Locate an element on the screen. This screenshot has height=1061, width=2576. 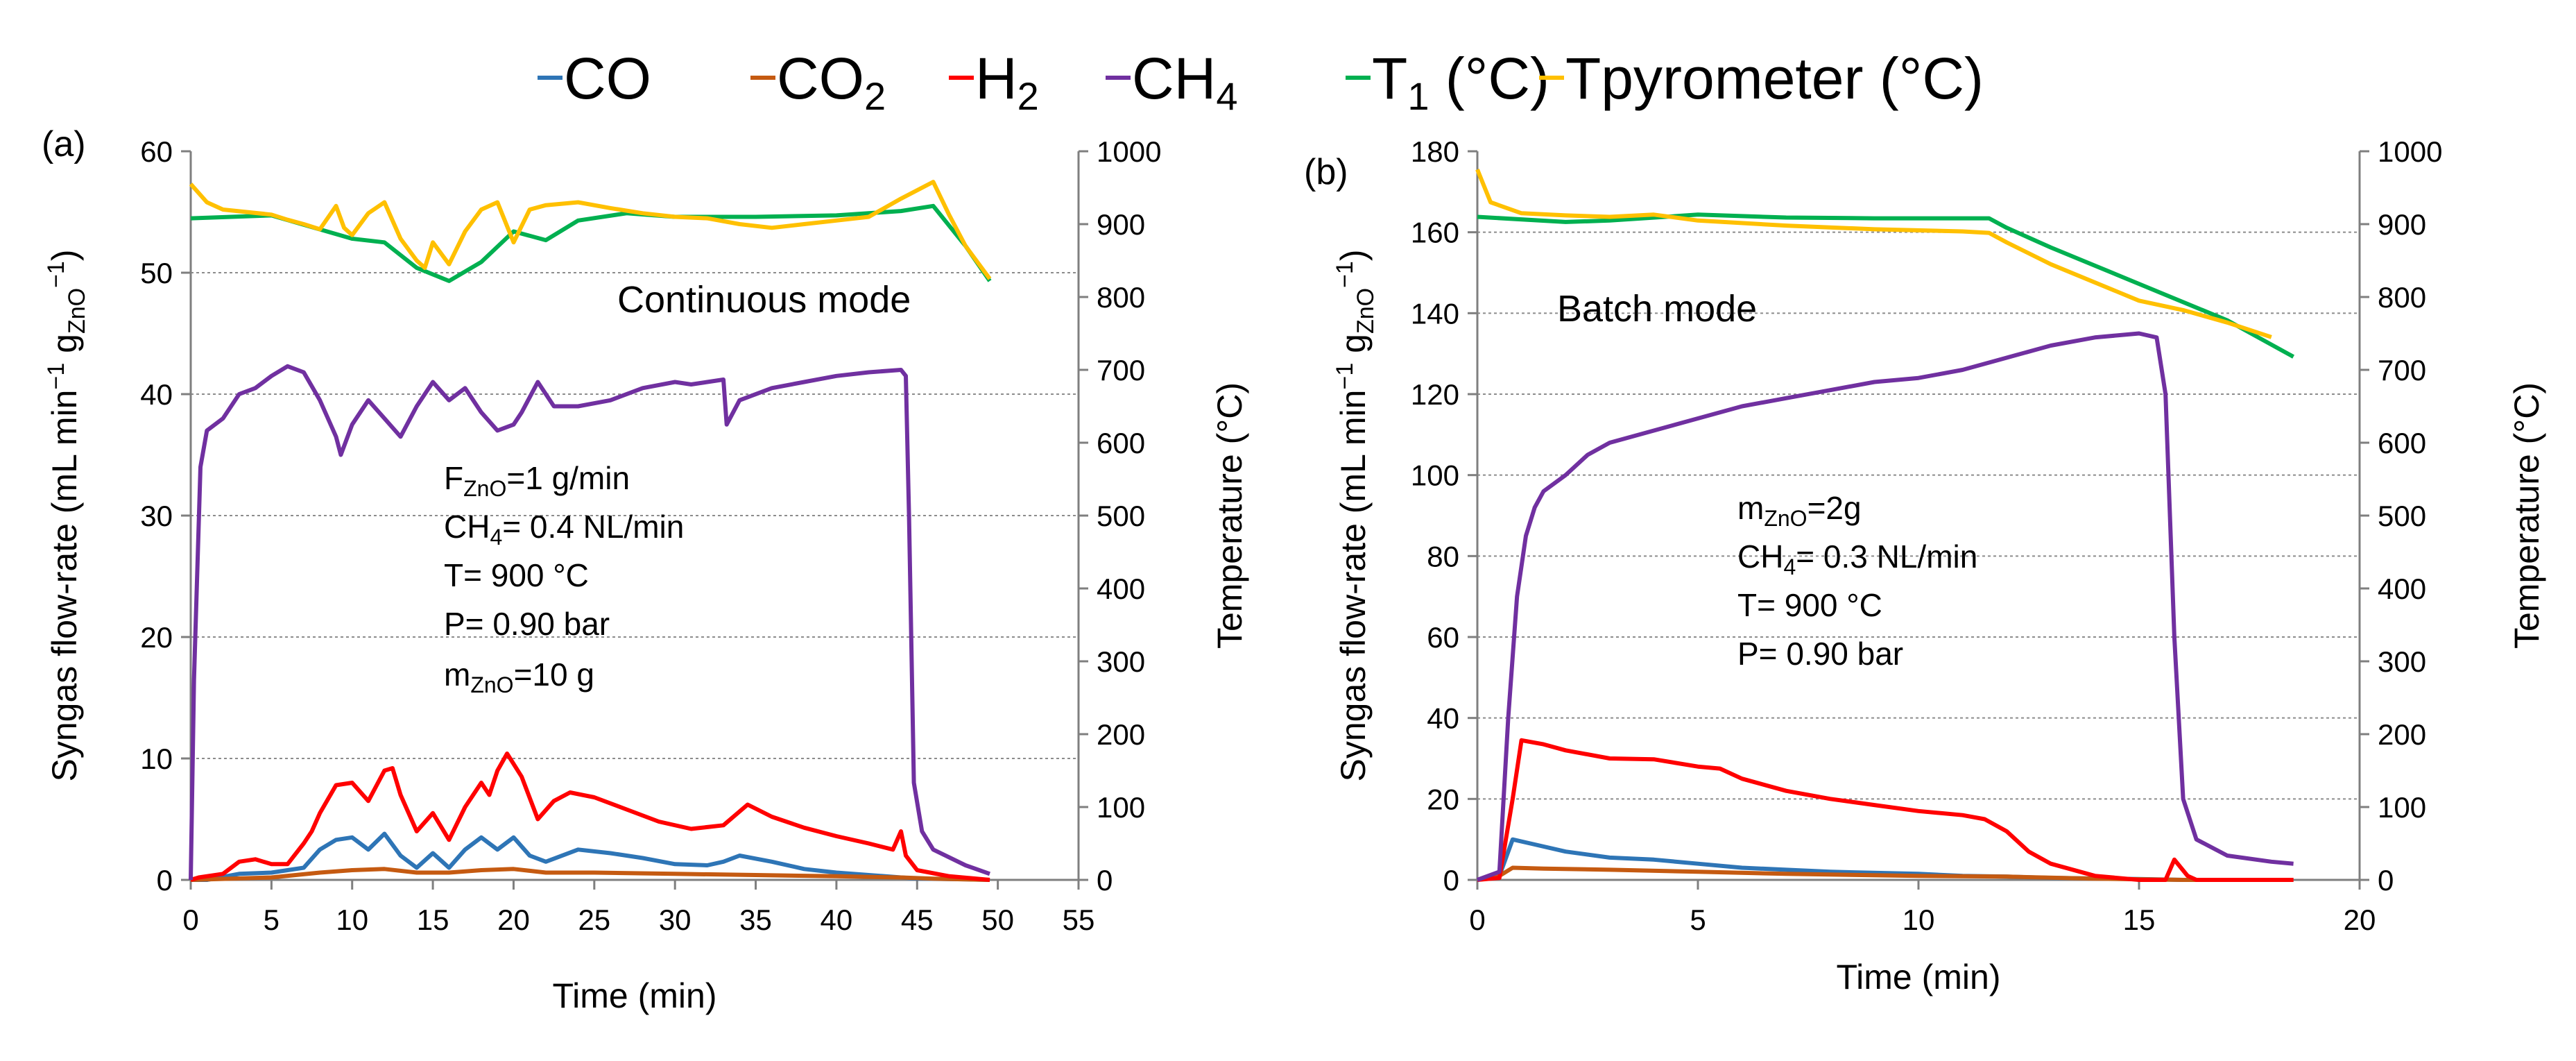
series-line-co2-a is located at coordinates (590, 874).